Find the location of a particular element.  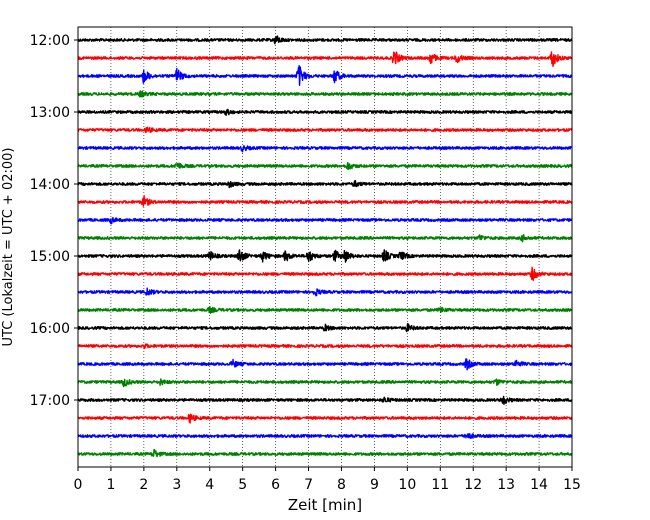

x-tick-label: 9 is located at coordinates (374, 485).